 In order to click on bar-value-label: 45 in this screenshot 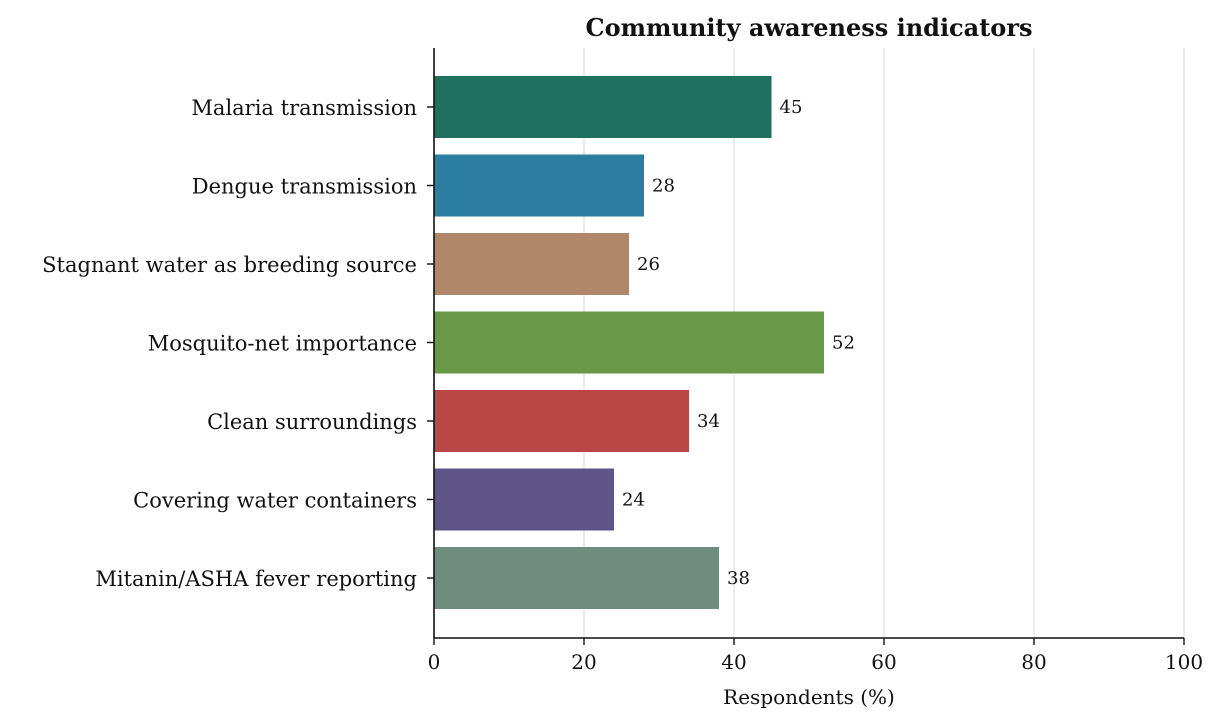, I will do `click(791, 107)`.